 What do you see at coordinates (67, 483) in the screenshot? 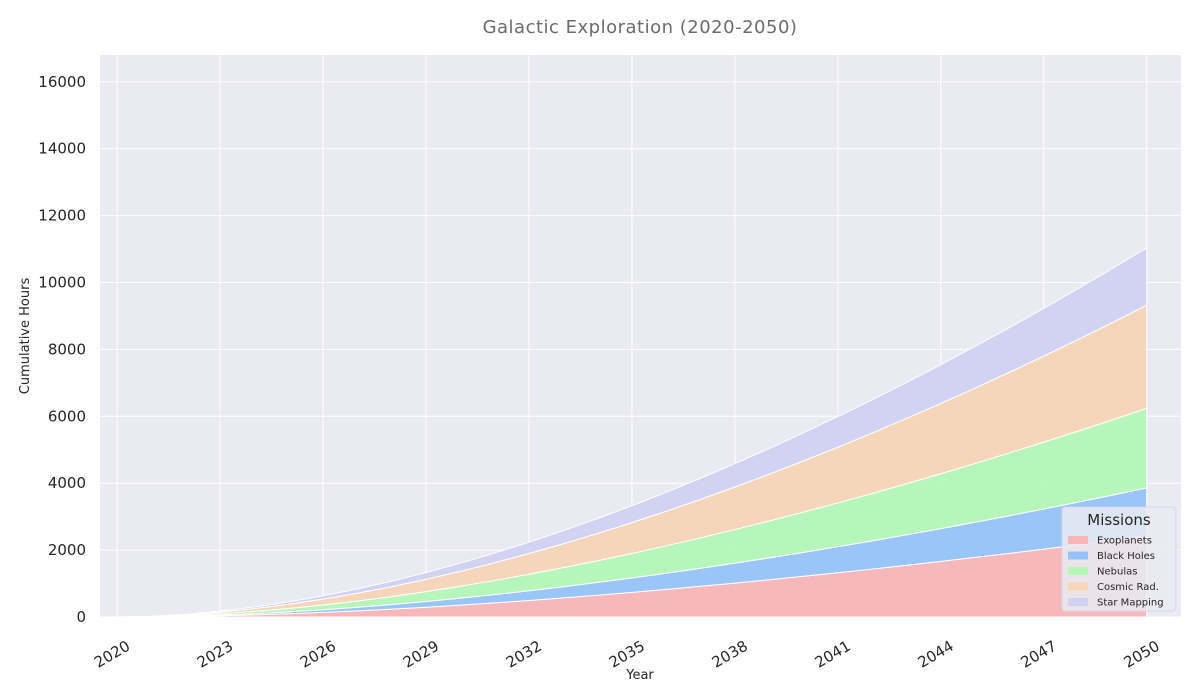
I see `y-tick-label: 4000` at bounding box center [67, 483].